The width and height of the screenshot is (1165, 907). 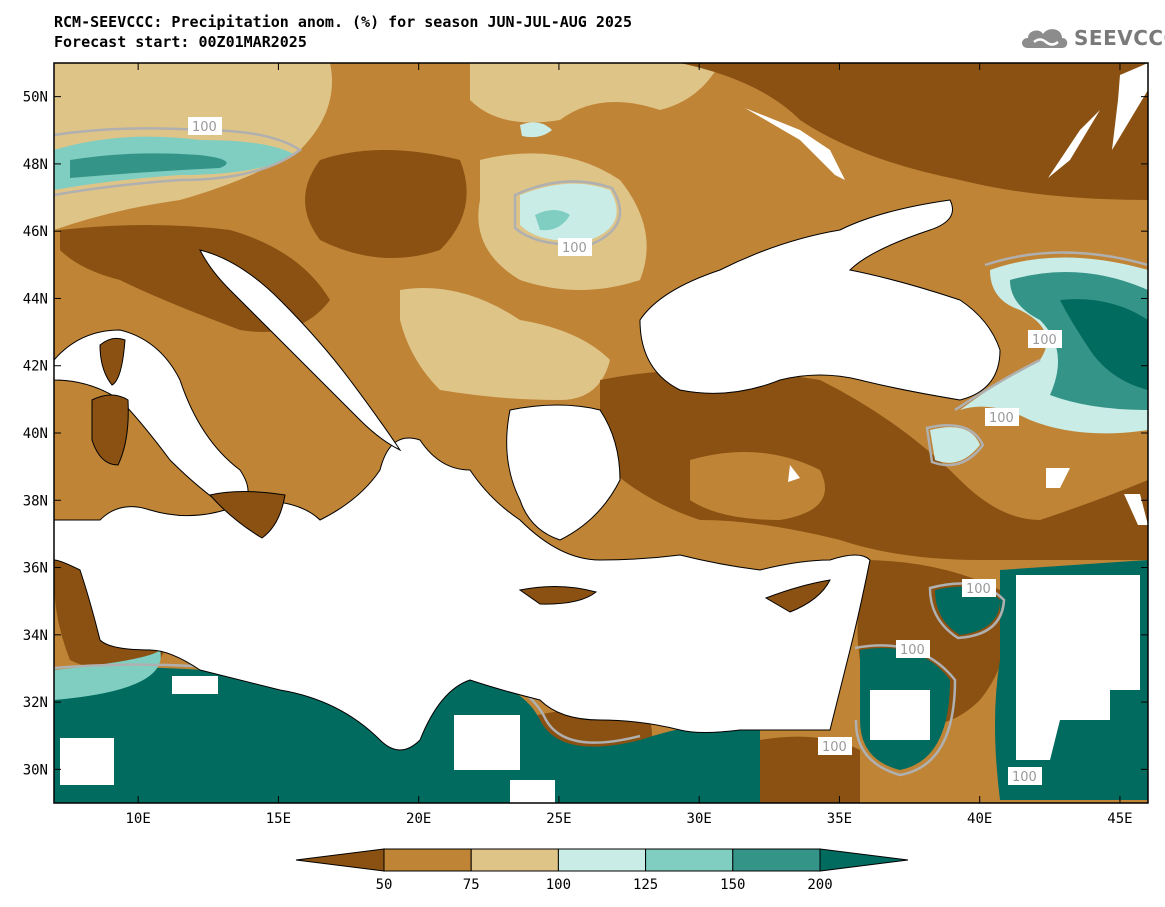 What do you see at coordinates (340, 860) in the screenshot?
I see `colorbar-low-triangle` at bounding box center [340, 860].